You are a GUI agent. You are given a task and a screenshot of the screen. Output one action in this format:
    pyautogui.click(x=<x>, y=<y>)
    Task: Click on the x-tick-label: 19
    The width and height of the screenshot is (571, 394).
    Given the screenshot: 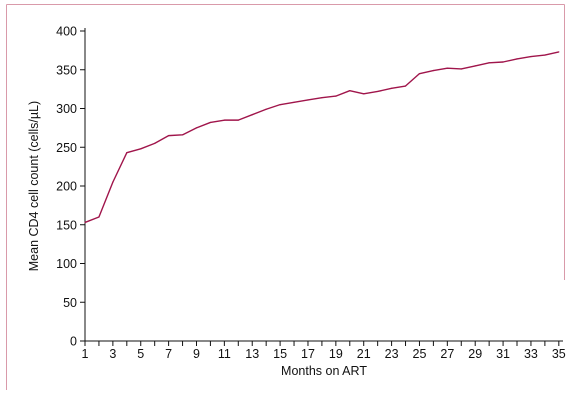 What is the action you would take?
    pyautogui.click(x=336, y=354)
    